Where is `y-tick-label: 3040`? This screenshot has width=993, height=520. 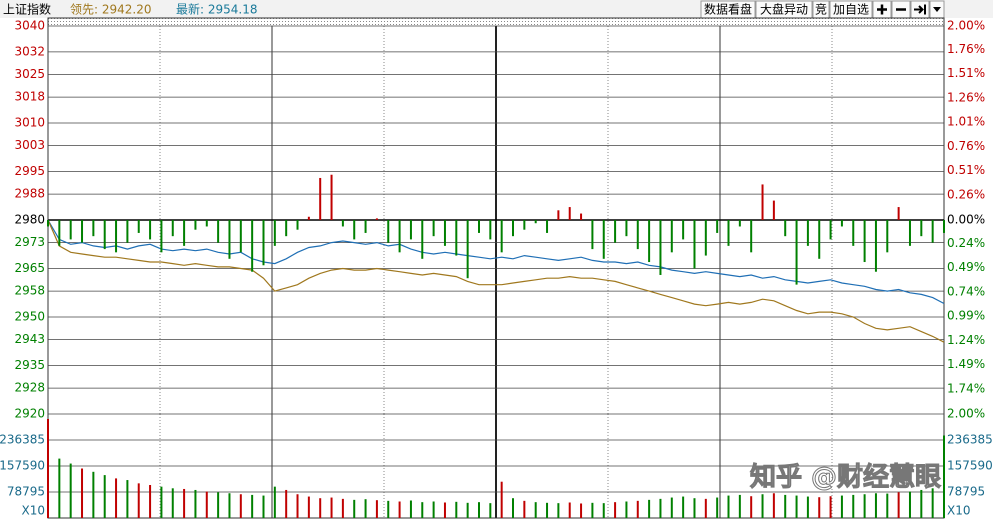 y-tick-label: 3040 is located at coordinates (29, 26).